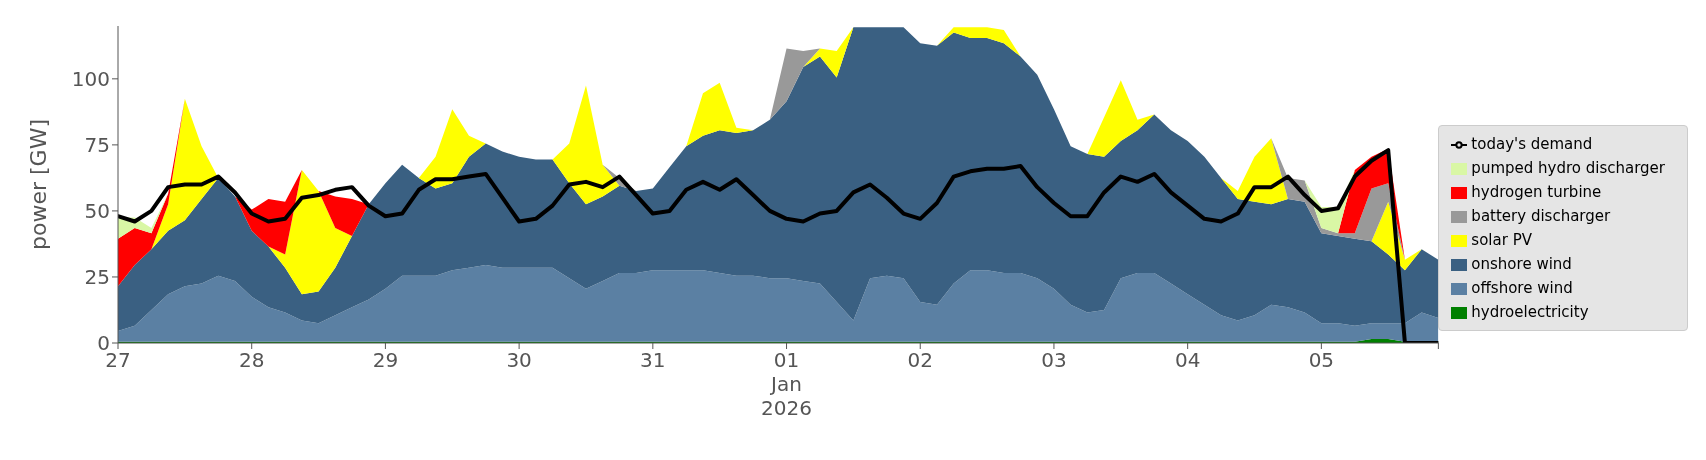 This screenshot has height=460, width=1706. I want to click on x-tick-label: 29, so click(385, 360).